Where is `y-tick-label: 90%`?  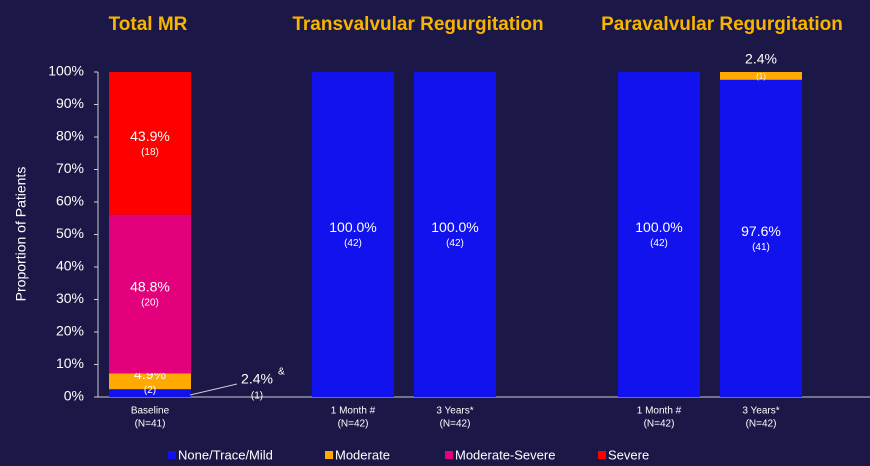 y-tick-label: 90% is located at coordinates (70, 103).